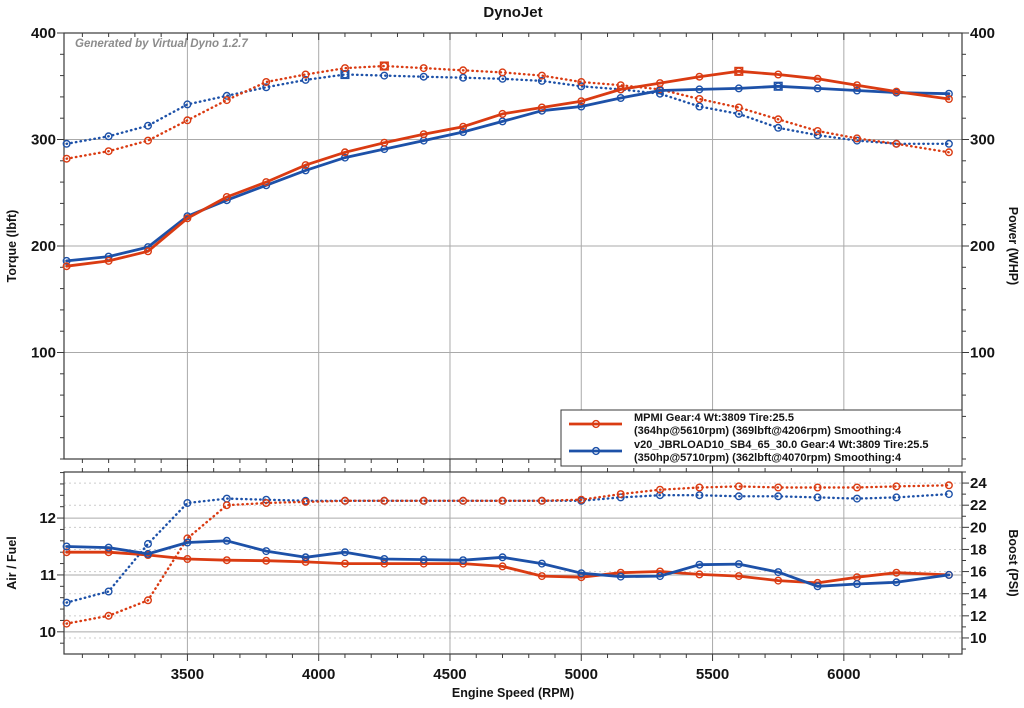  I want to click on x-tick-label: 5000, so click(581, 674).